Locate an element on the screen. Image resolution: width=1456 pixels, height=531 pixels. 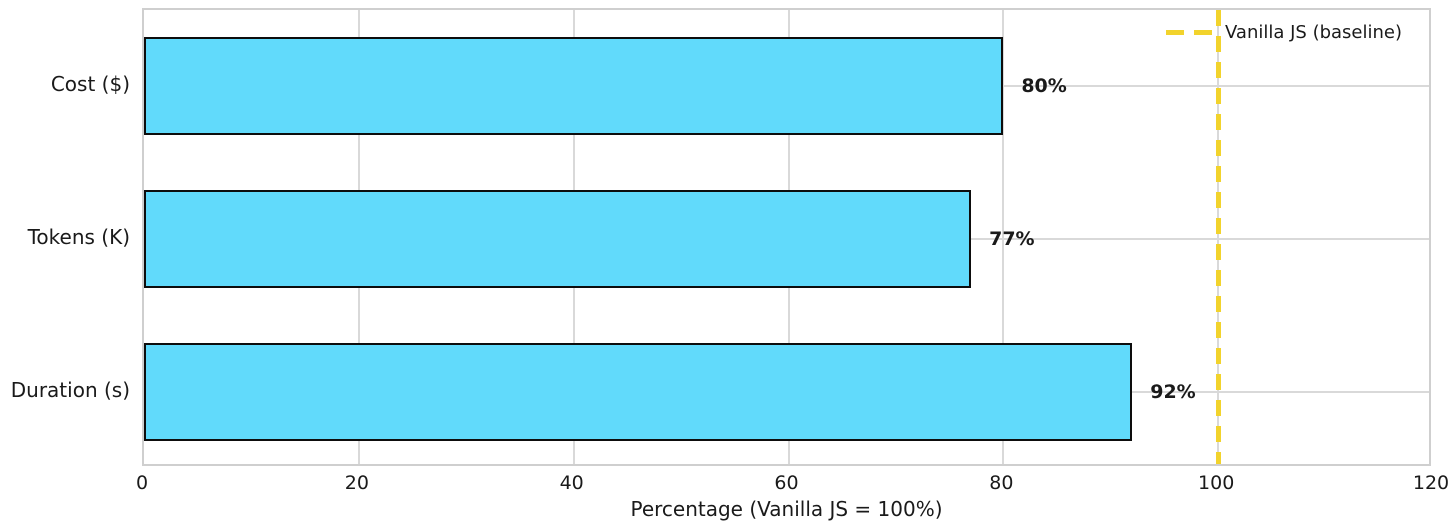
vertical-gridline is located at coordinates (1003, 237).